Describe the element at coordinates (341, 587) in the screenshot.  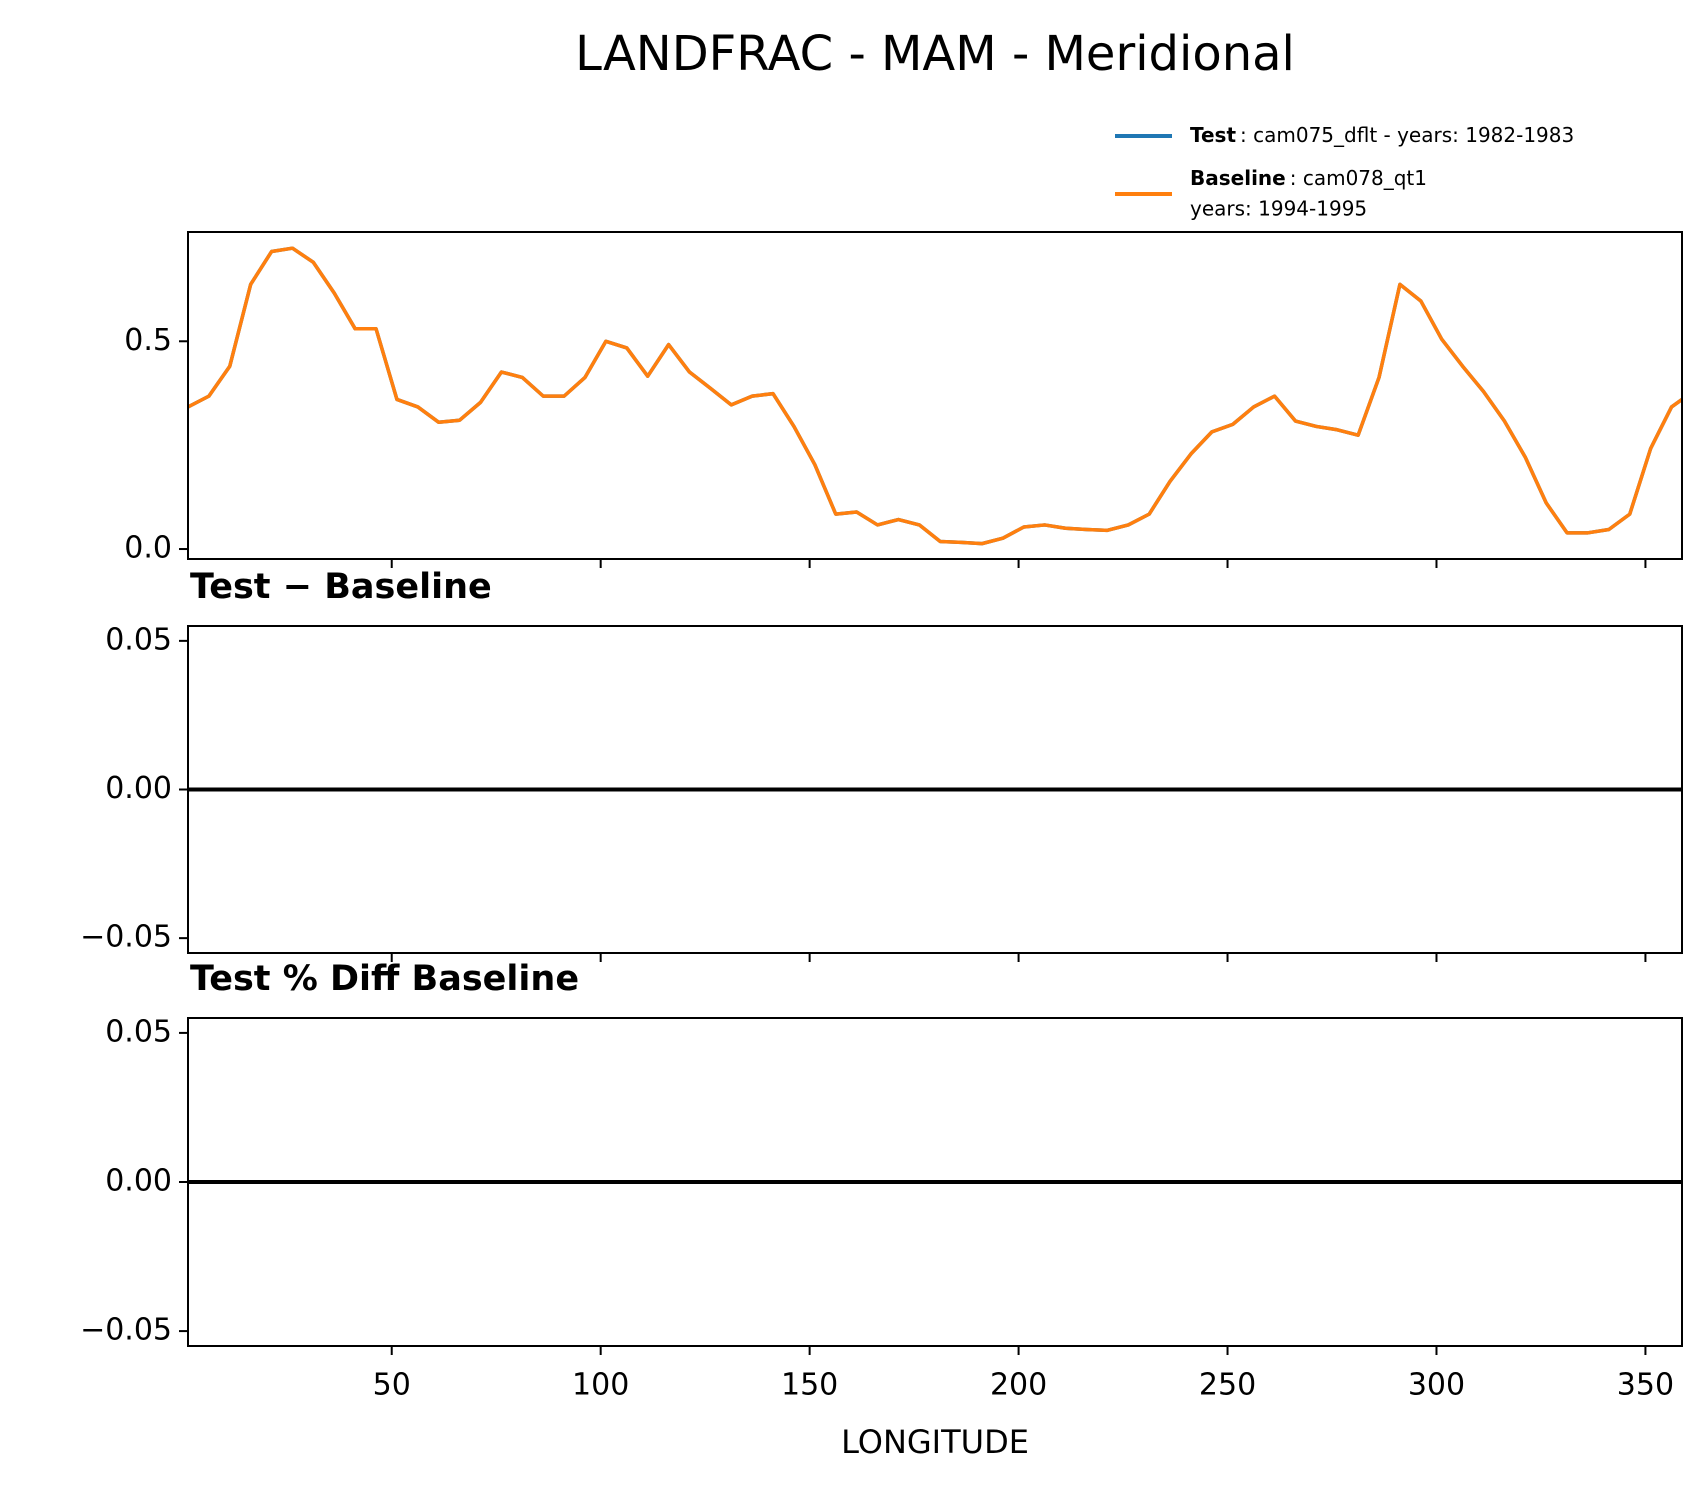
I see `panel-title: Test − Baseline` at that location.